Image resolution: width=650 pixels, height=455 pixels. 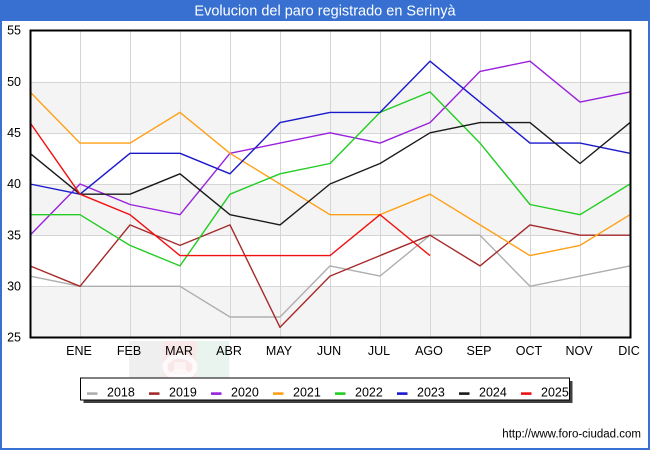 I want to click on svg-text: 25, so click(x=14, y=338).